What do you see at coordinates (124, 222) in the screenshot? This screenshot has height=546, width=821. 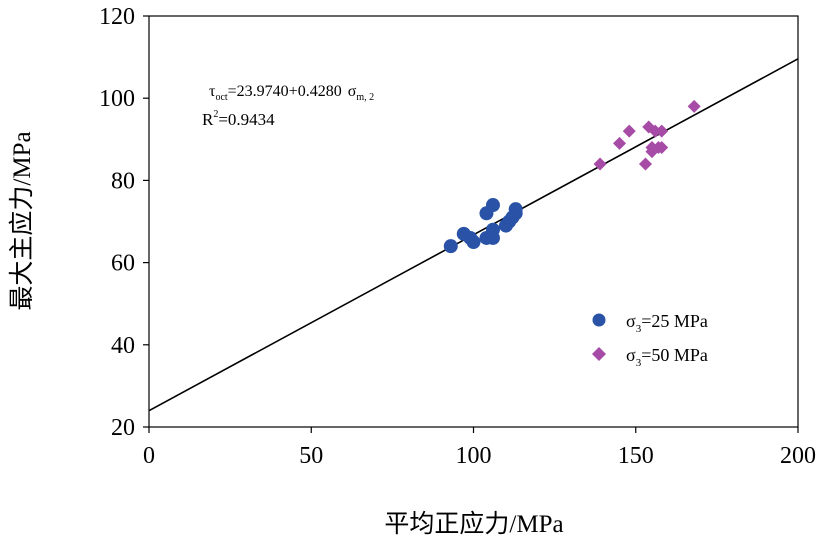 I see `y-axis-ticks: 20 40 60 80 100 120` at bounding box center [124, 222].